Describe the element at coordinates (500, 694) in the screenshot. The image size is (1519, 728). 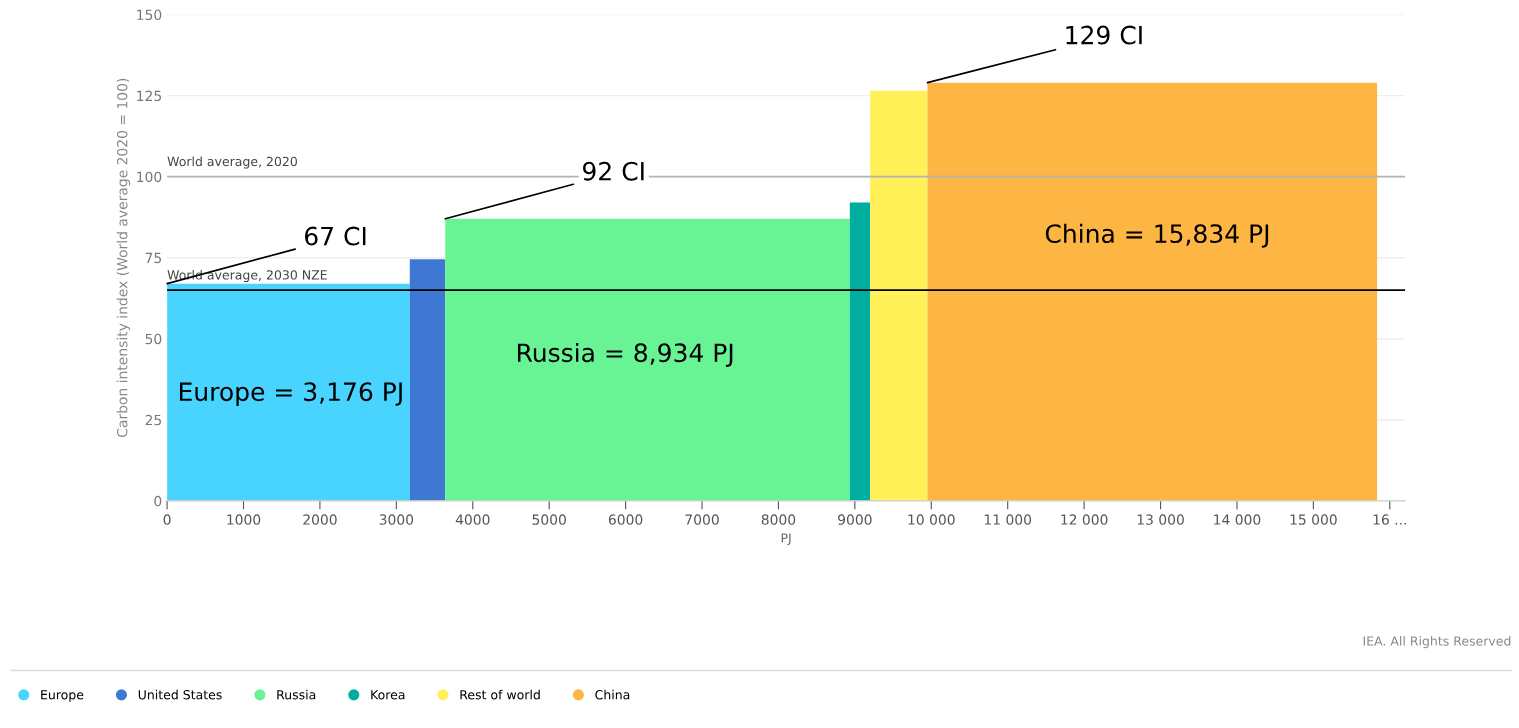
I see `legend-label: Rest of world` at that location.